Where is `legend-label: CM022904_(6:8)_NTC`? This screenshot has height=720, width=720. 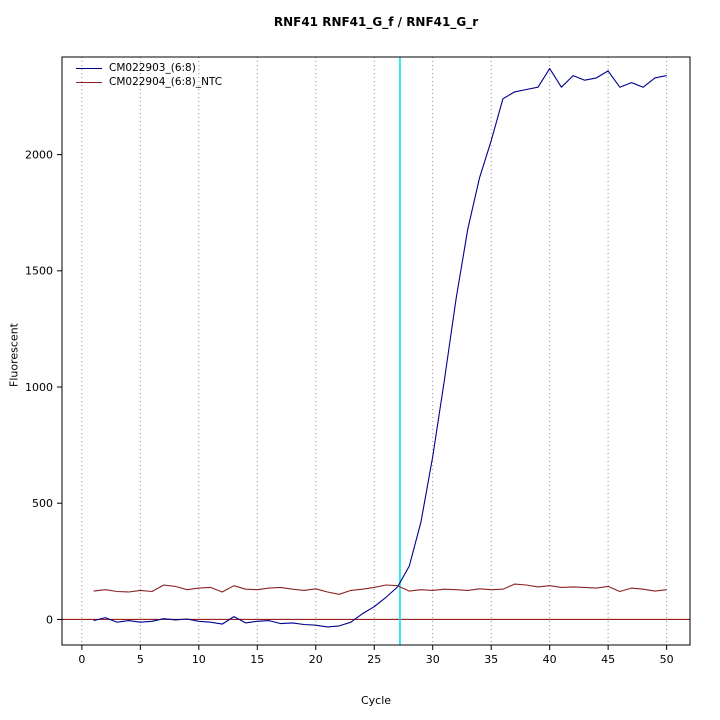 legend-label: CM022904_(6:8)_NTC is located at coordinates (166, 82).